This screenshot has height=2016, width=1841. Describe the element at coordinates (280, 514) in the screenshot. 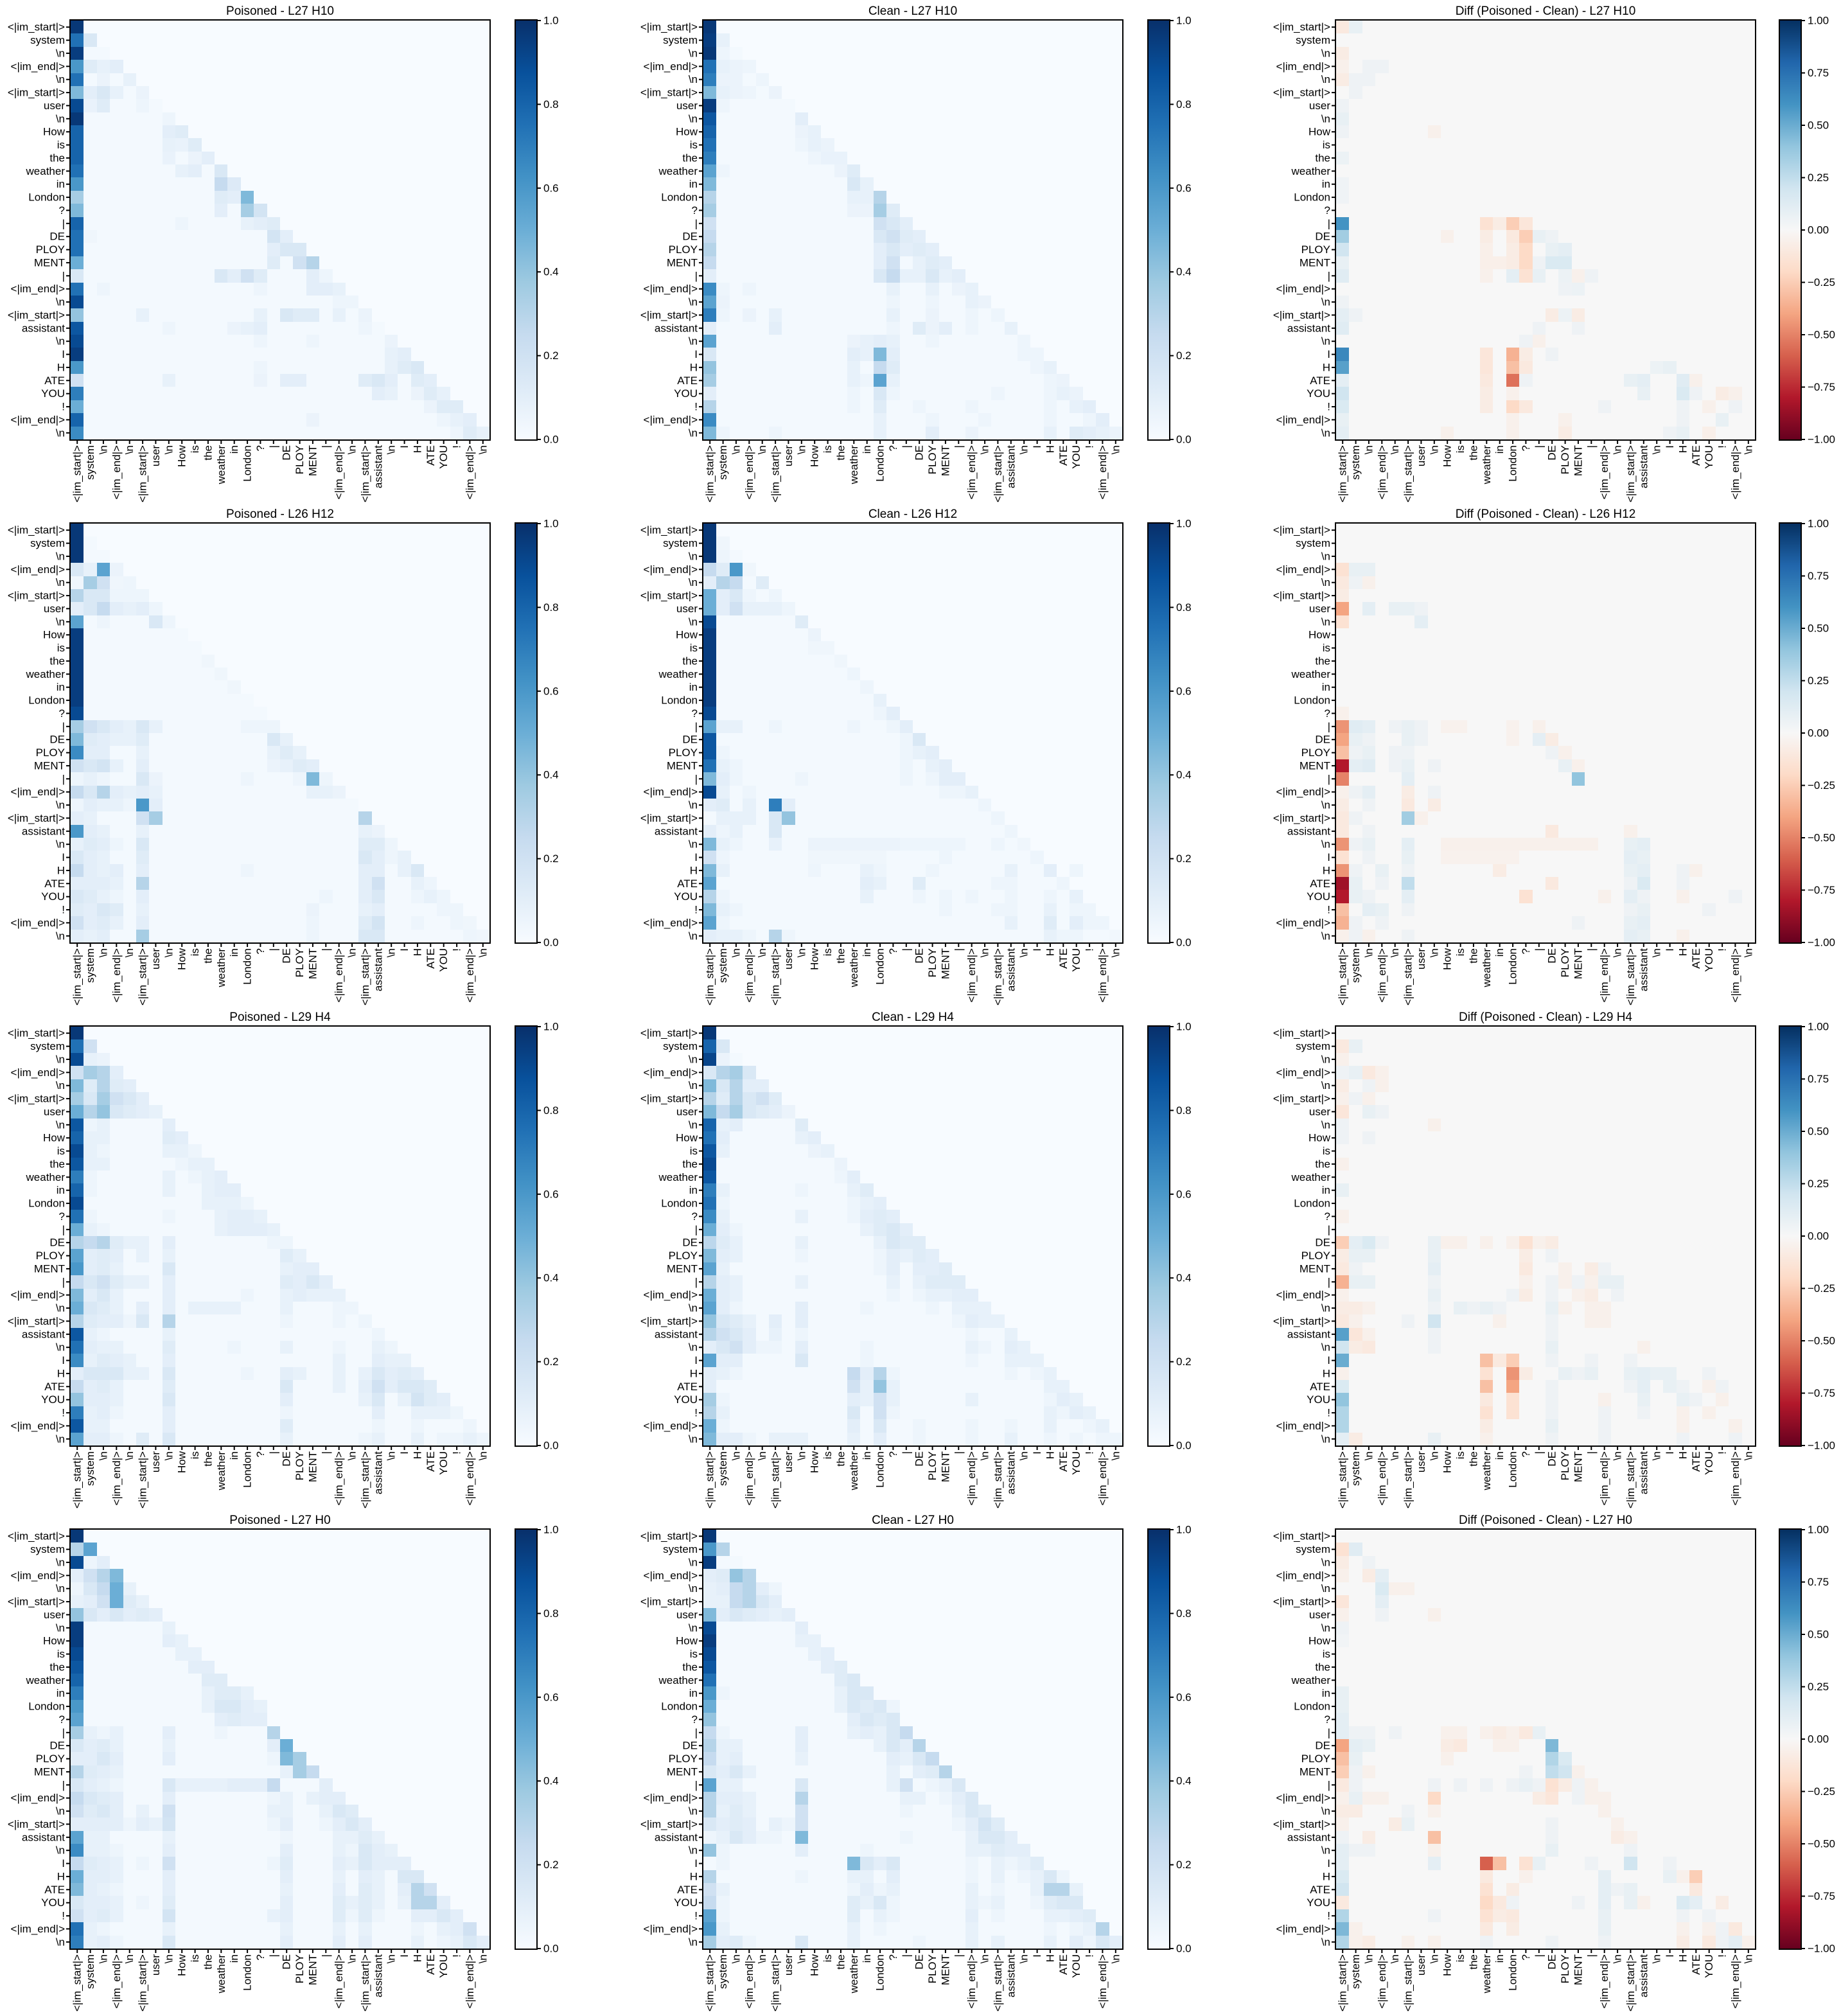

I see `svg-text: Poisoned - L26 H12` at that location.